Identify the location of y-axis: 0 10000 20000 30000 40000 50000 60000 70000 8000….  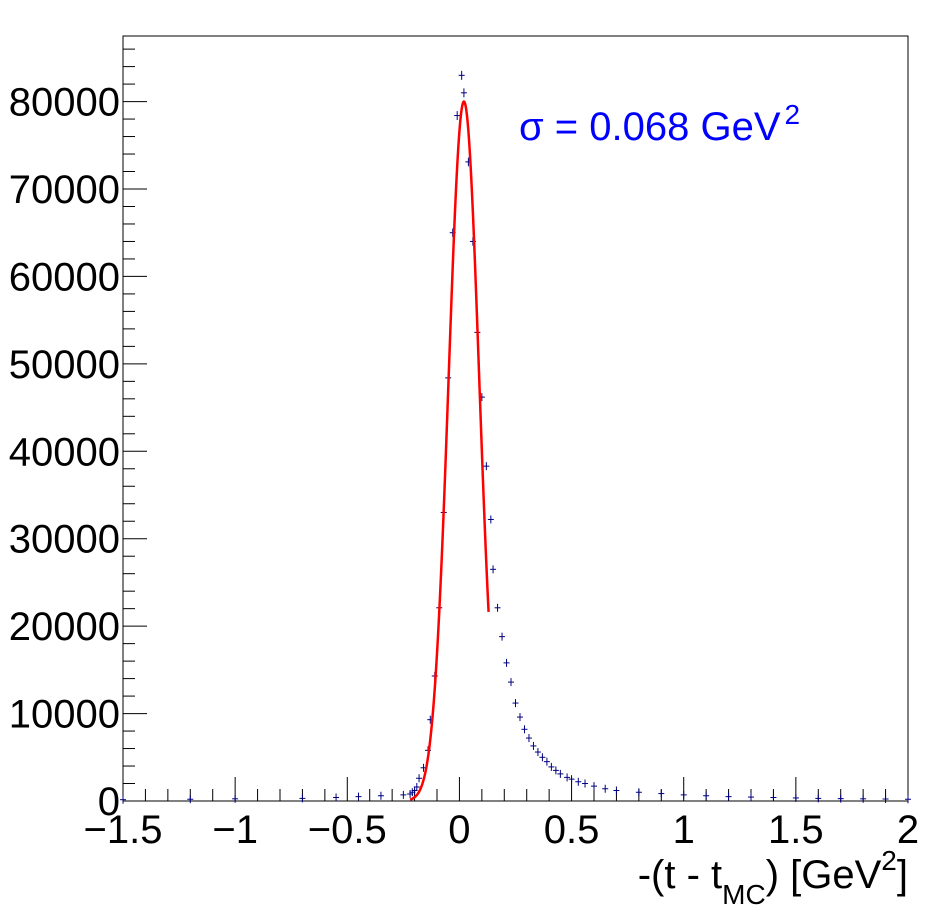
(78, 452).